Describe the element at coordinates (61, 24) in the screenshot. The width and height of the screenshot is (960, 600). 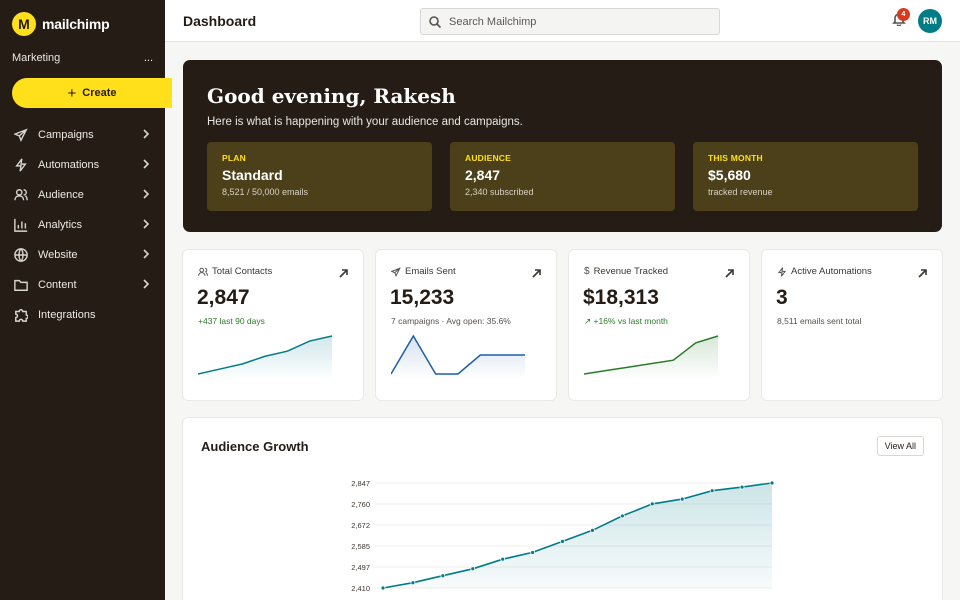
I see `brand: M mailchimp` at that location.